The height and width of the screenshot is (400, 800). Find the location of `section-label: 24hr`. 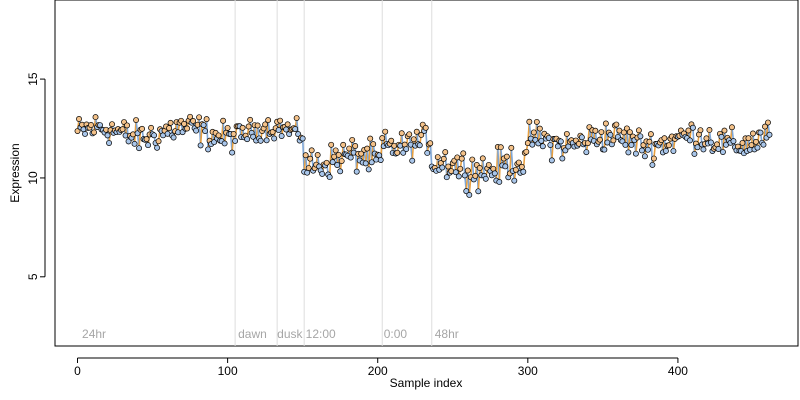

section-label: 24hr is located at coordinates (94, 334).